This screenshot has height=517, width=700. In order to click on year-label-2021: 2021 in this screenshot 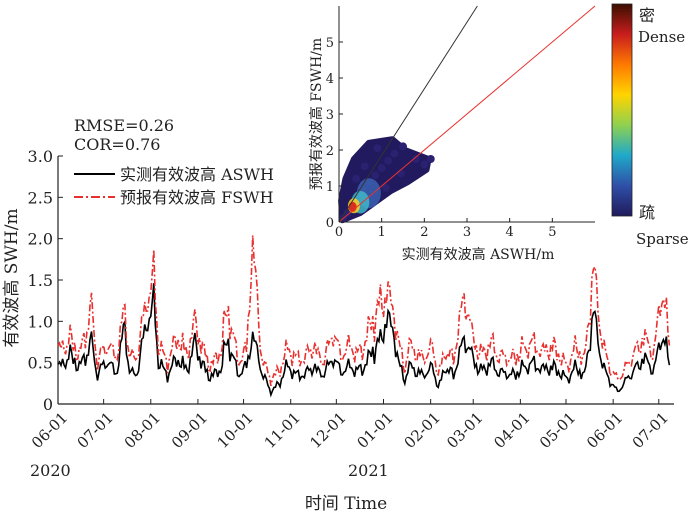, I will do `click(368, 470)`.